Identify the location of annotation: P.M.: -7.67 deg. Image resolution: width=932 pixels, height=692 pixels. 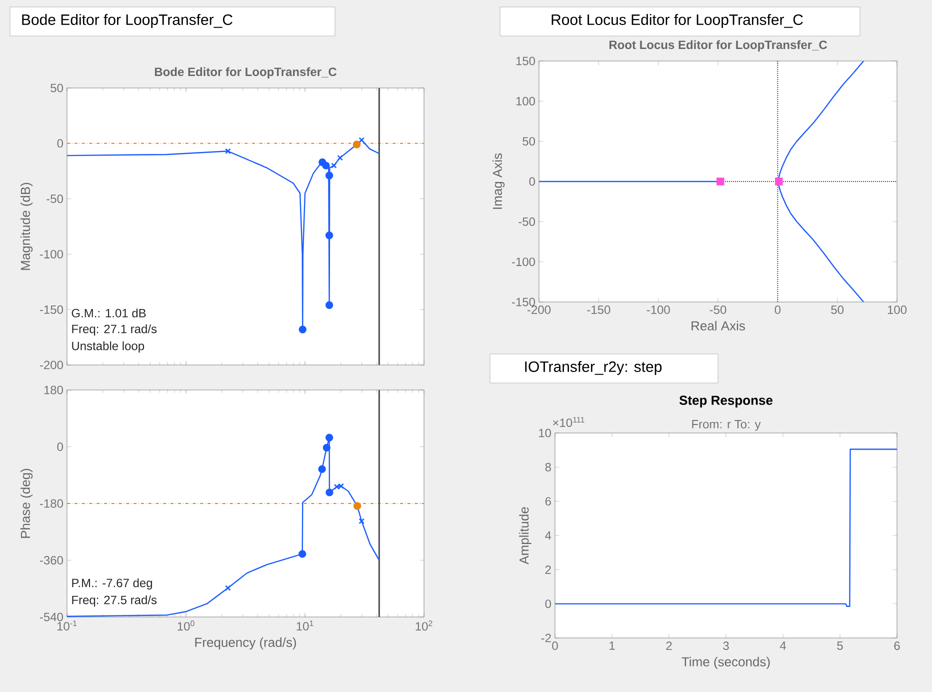
(112, 584).